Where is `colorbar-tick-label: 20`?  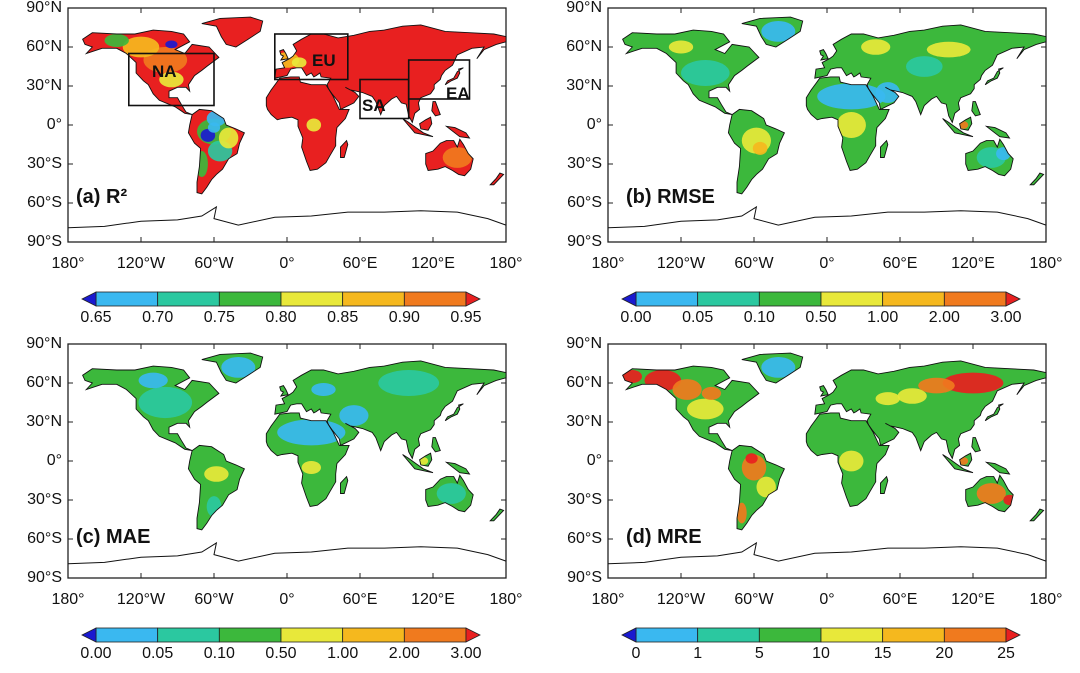 colorbar-tick-label: 20 is located at coordinates (944, 653).